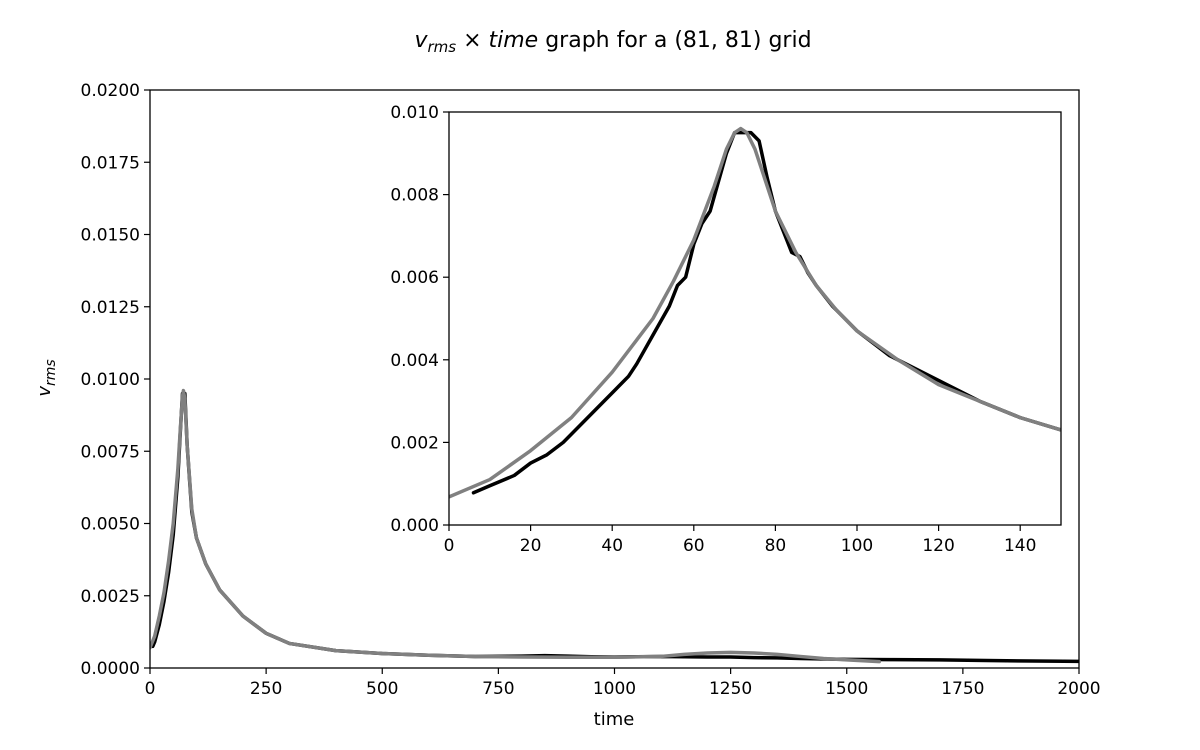  What do you see at coordinates (612, 42) in the screenshot?
I see `chart-title: vrms × time graph for a (81, 81) grid` at bounding box center [612, 42].